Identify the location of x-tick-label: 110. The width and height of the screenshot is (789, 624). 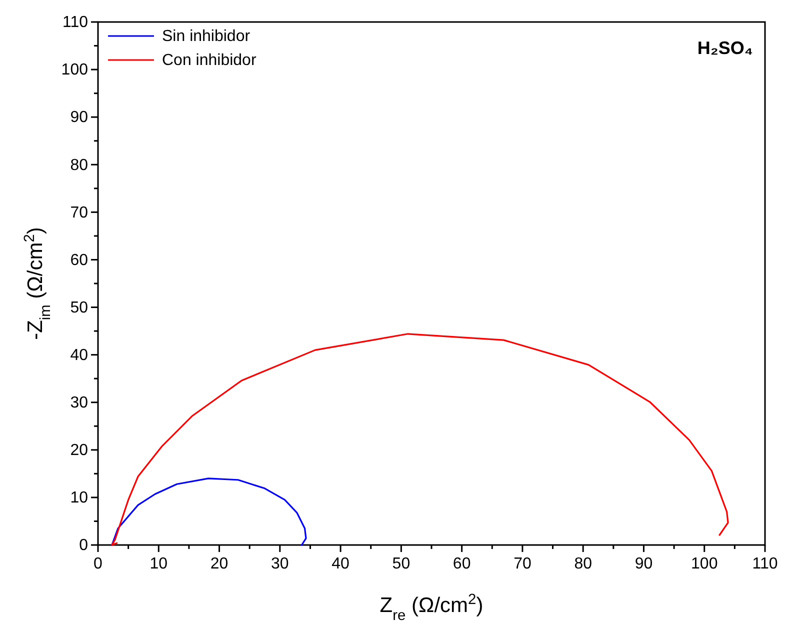
(765, 563).